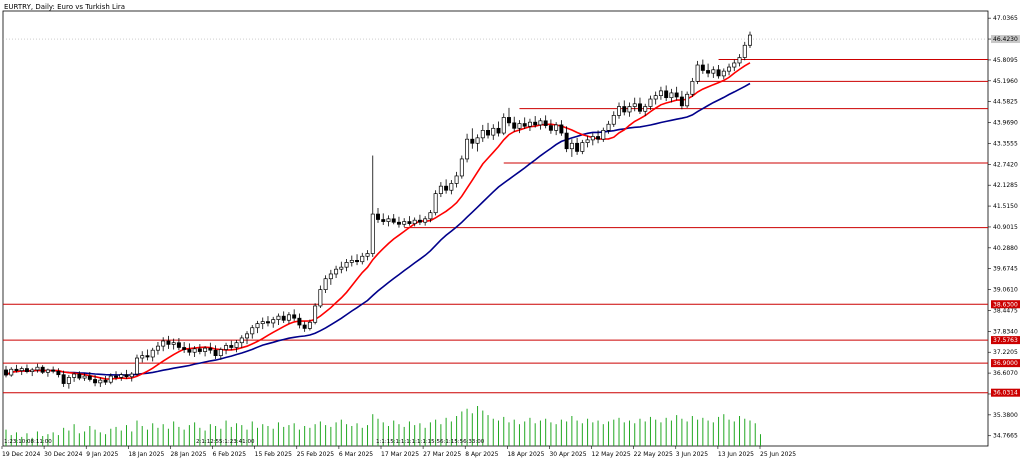  Describe the element at coordinates (21, 454) in the screenshot. I see `x-tick-label: 19 Dec 2024` at that location.